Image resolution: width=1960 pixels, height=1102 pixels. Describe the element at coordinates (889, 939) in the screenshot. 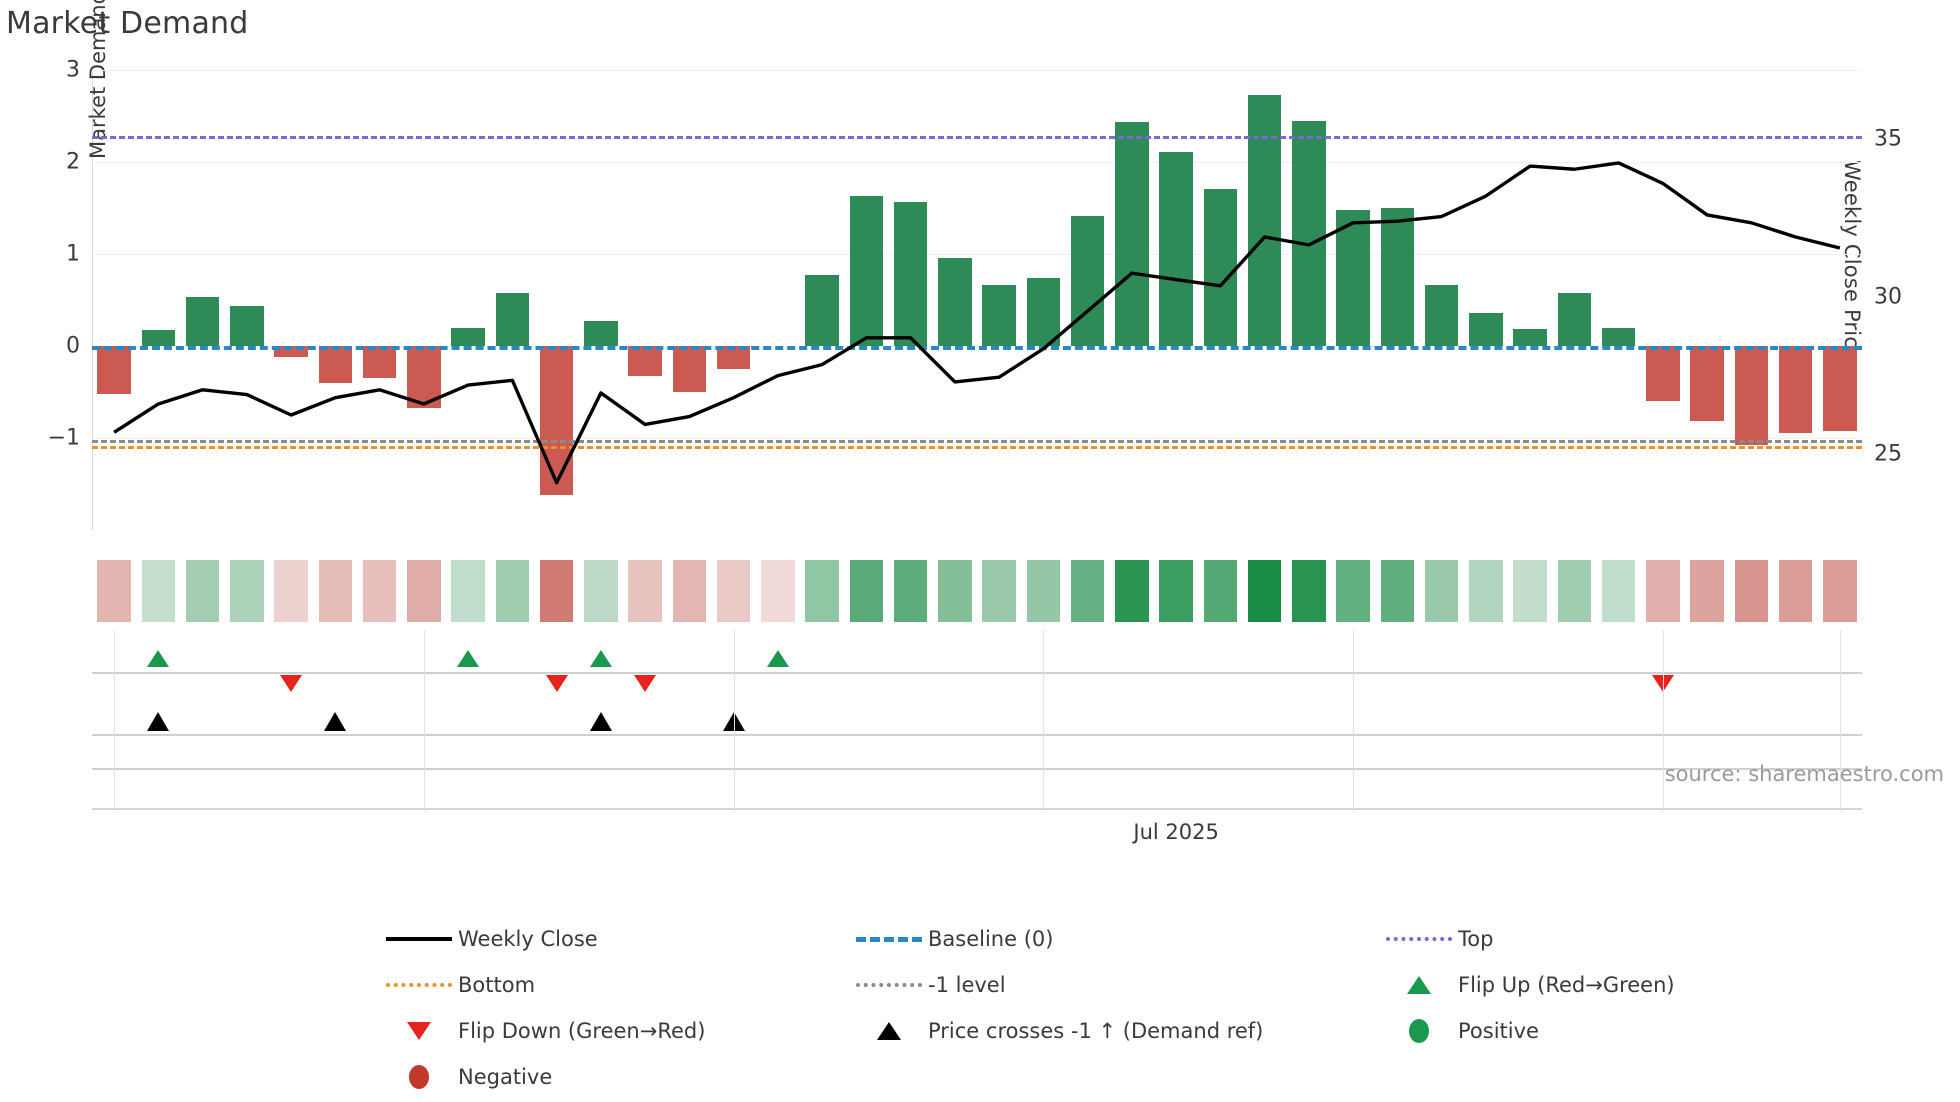

I see `dashed-line-icon` at that location.